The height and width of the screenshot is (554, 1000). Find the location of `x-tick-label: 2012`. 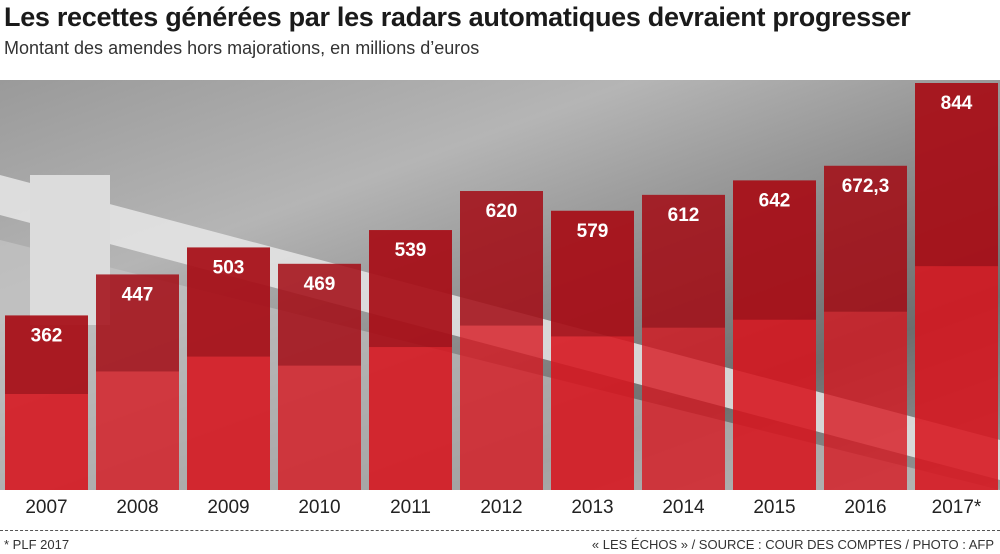

x-tick-label: 2012 is located at coordinates (501, 507).